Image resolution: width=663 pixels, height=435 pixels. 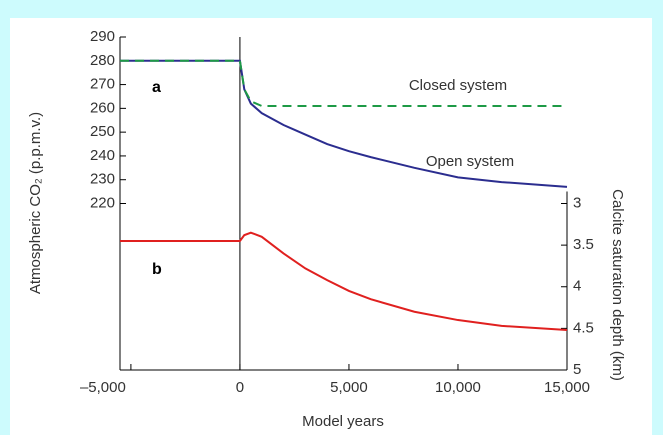 I want to click on y-axis-label: Atmospheric CO₂ (p.p.m.v.), so click(x=35, y=203).